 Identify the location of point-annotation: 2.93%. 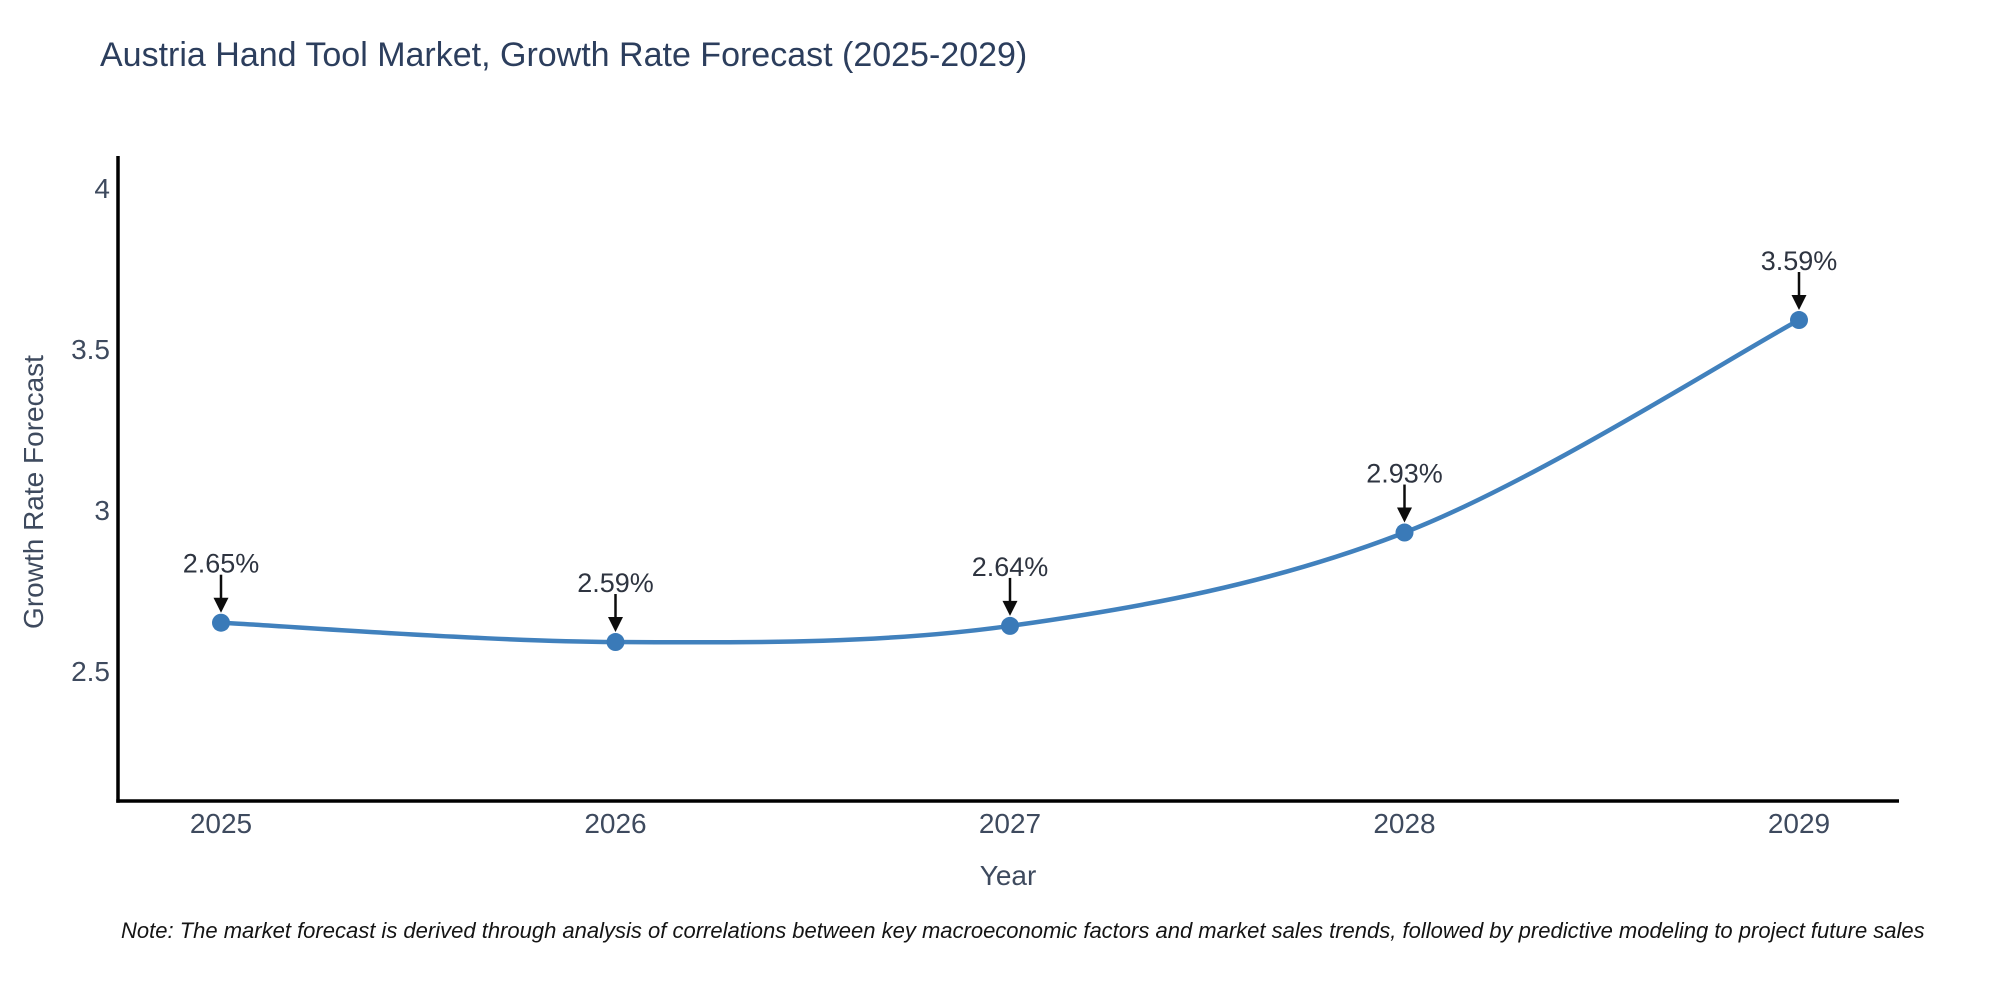
(1404, 474).